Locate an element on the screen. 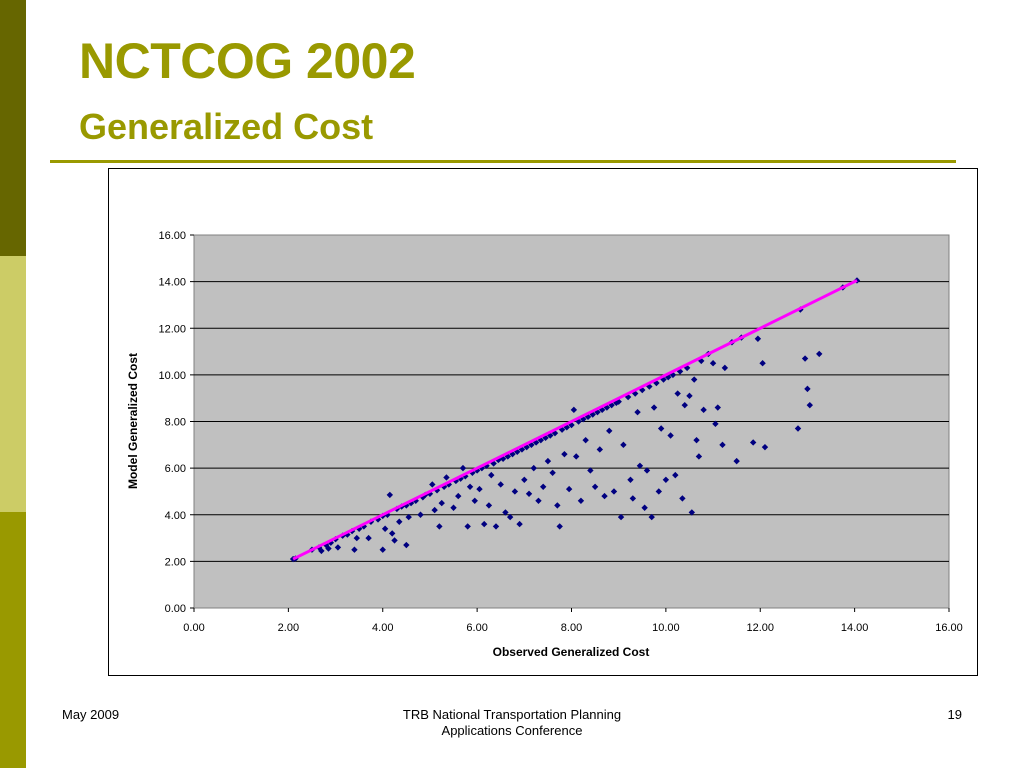  y-axis-label: Model Generalized Cost is located at coordinates (133, 421).